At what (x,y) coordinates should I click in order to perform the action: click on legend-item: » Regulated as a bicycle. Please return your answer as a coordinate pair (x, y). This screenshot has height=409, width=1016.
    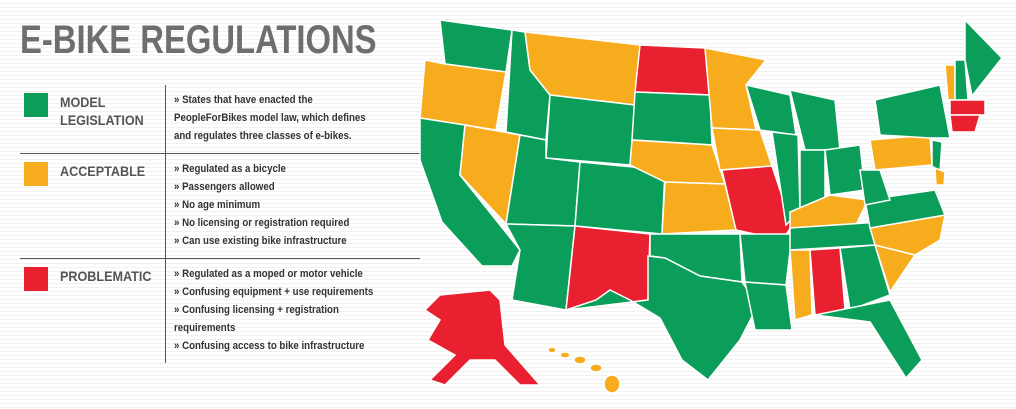
    Looking at the image, I should click on (230, 169).